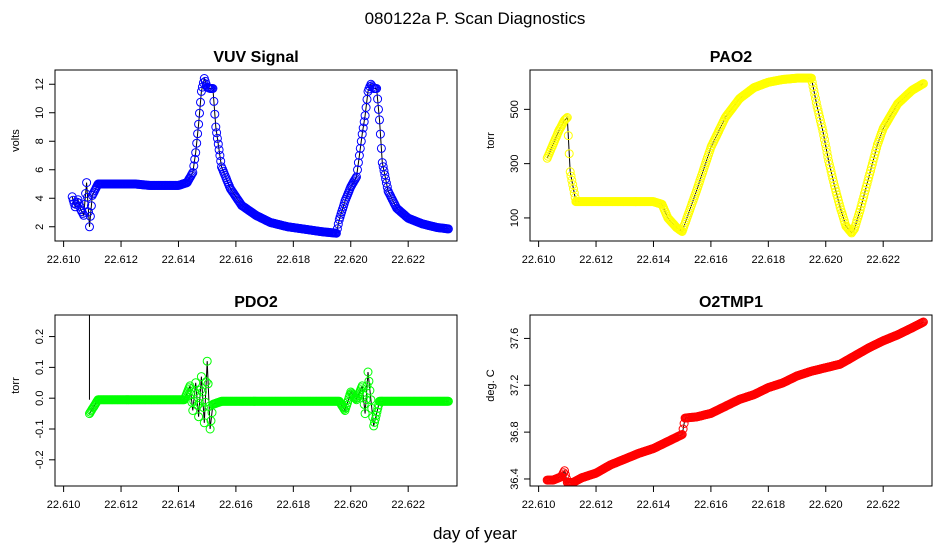 The width and height of the screenshot is (950, 550). What do you see at coordinates (40, 141) in the screenshot?
I see `y-tick-label: 8` at bounding box center [40, 141].